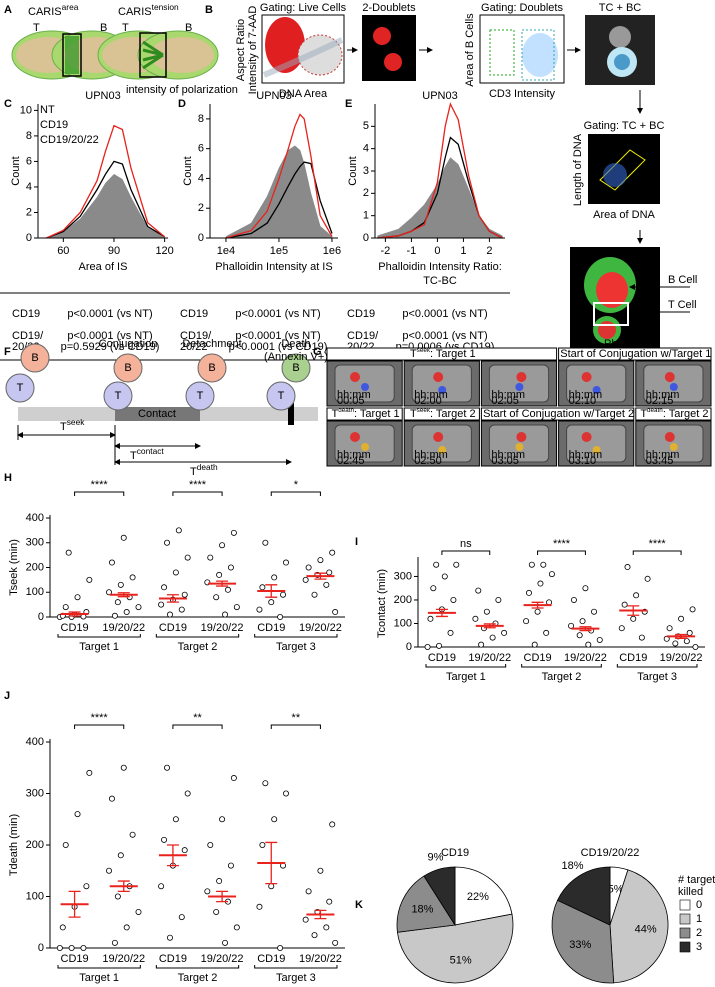 This screenshot has height=987, width=715. I want to click on x-tick-label: 19/20/22, so click(489, 658).